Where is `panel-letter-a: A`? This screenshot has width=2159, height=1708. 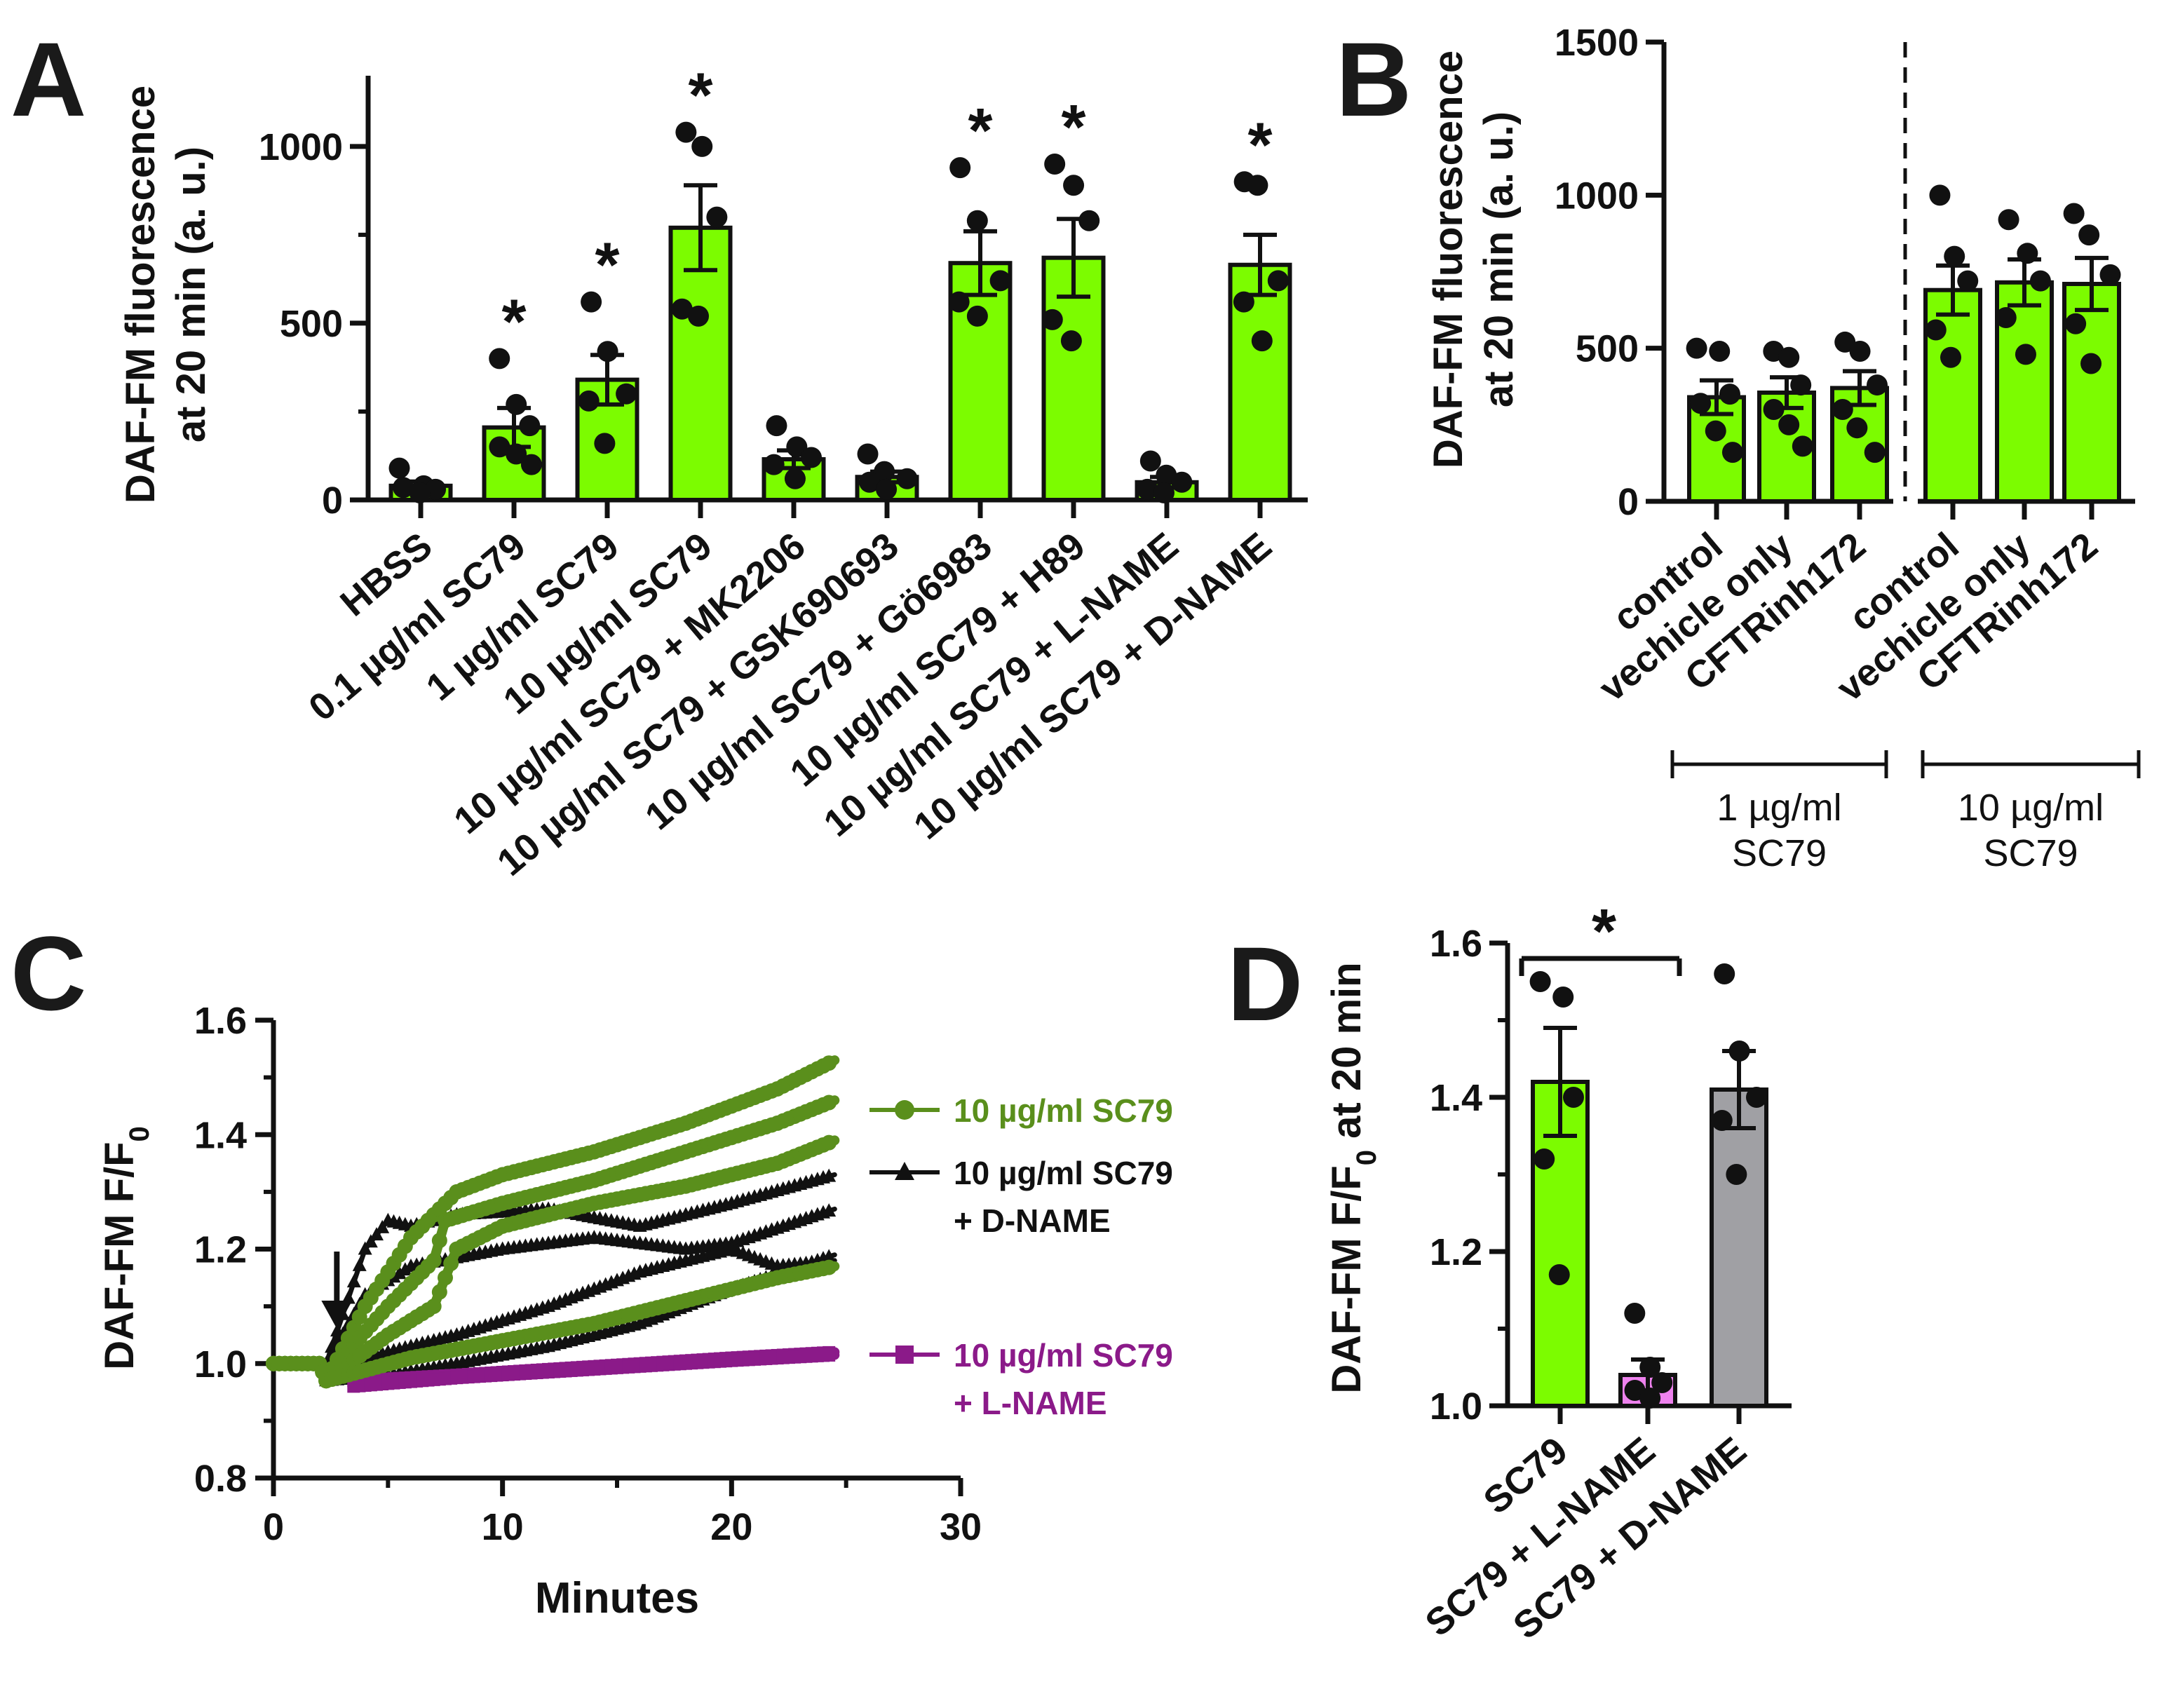
panel-letter-a: A is located at coordinates (48, 79).